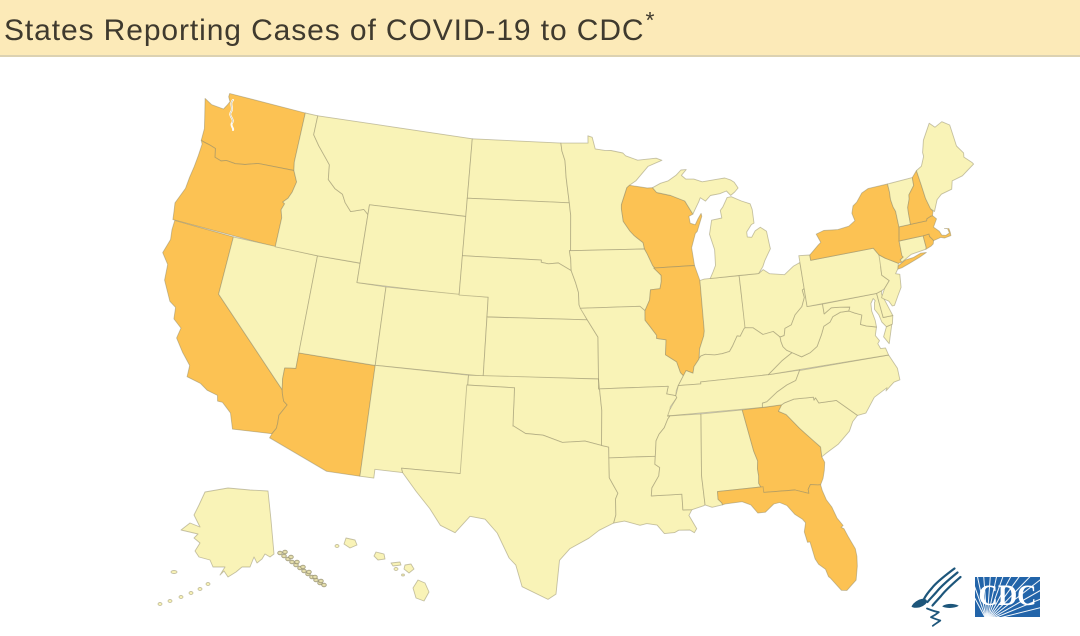 This screenshot has width=1080, height=636. What do you see at coordinates (1008, 595) in the screenshot?
I see `svg-text: CDC` at bounding box center [1008, 595].